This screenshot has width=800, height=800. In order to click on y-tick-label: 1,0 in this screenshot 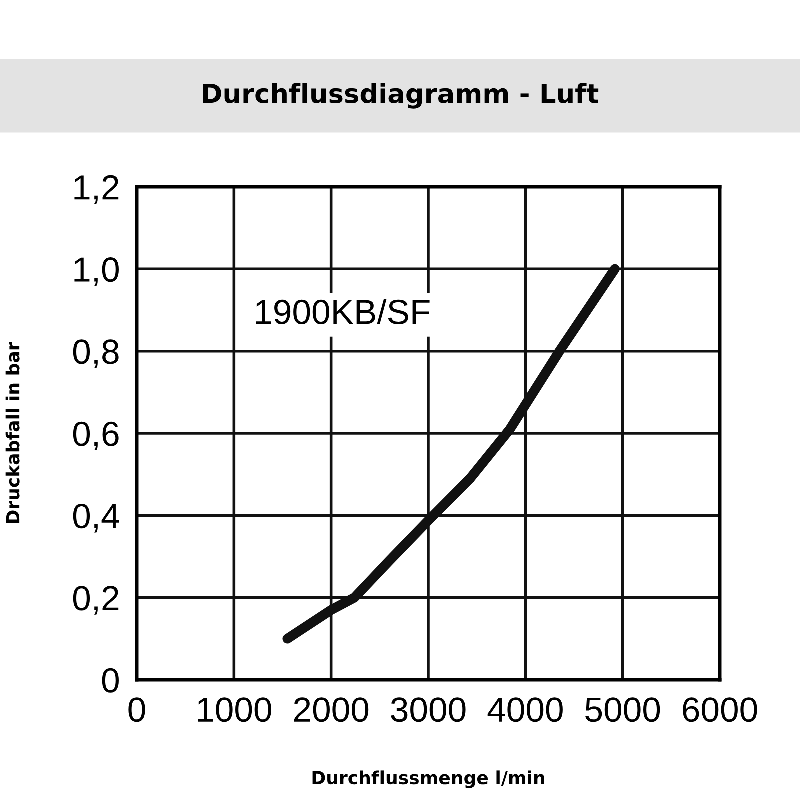, I will do `click(96, 272)`.